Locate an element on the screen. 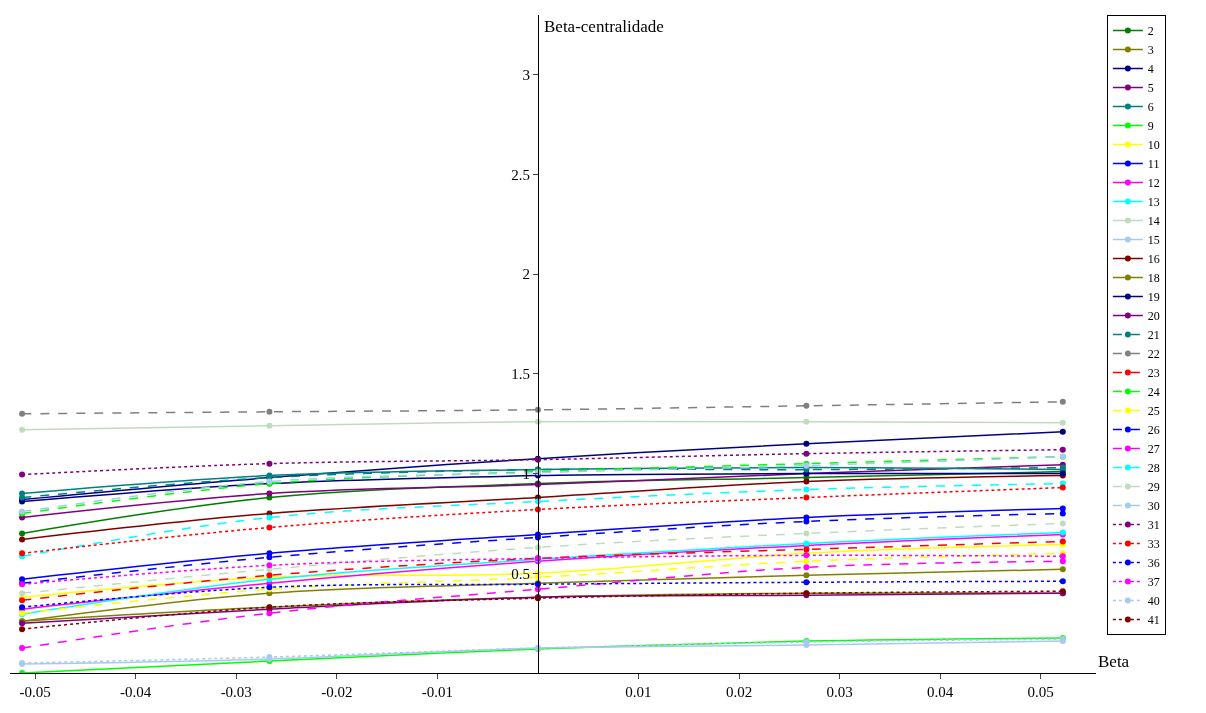 The height and width of the screenshot is (713, 1206). legend-label: 40 is located at coordinates (1153, 601).